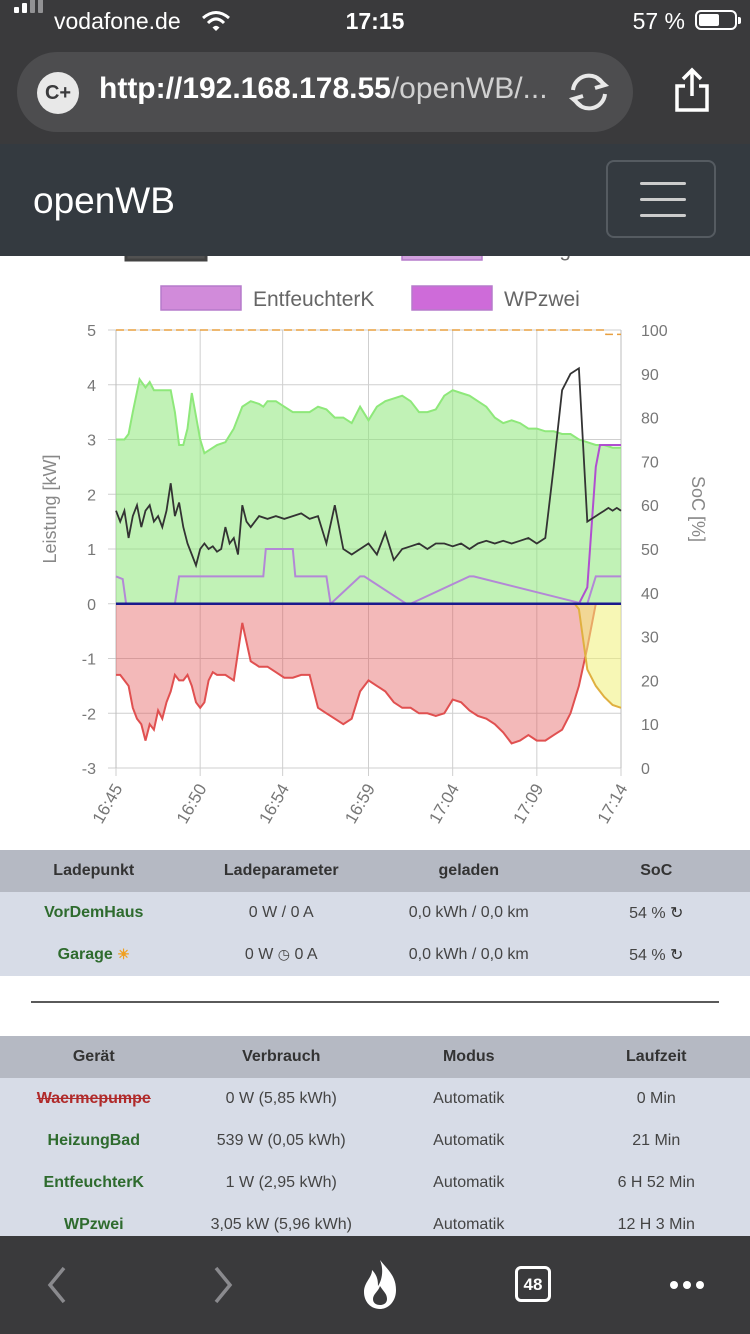 This screenshot has width=750, height=1334. What do you see at coordinates (94, 871) in the screenshot?
I see `column-header: Ladepunkt` at bounding box center [94, 871].